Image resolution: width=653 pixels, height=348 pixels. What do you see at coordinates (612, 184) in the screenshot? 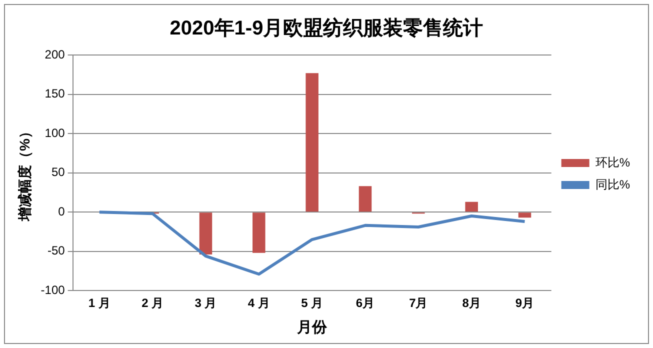
I see `legend-label: 同比%` at bounding box center [612, 184].